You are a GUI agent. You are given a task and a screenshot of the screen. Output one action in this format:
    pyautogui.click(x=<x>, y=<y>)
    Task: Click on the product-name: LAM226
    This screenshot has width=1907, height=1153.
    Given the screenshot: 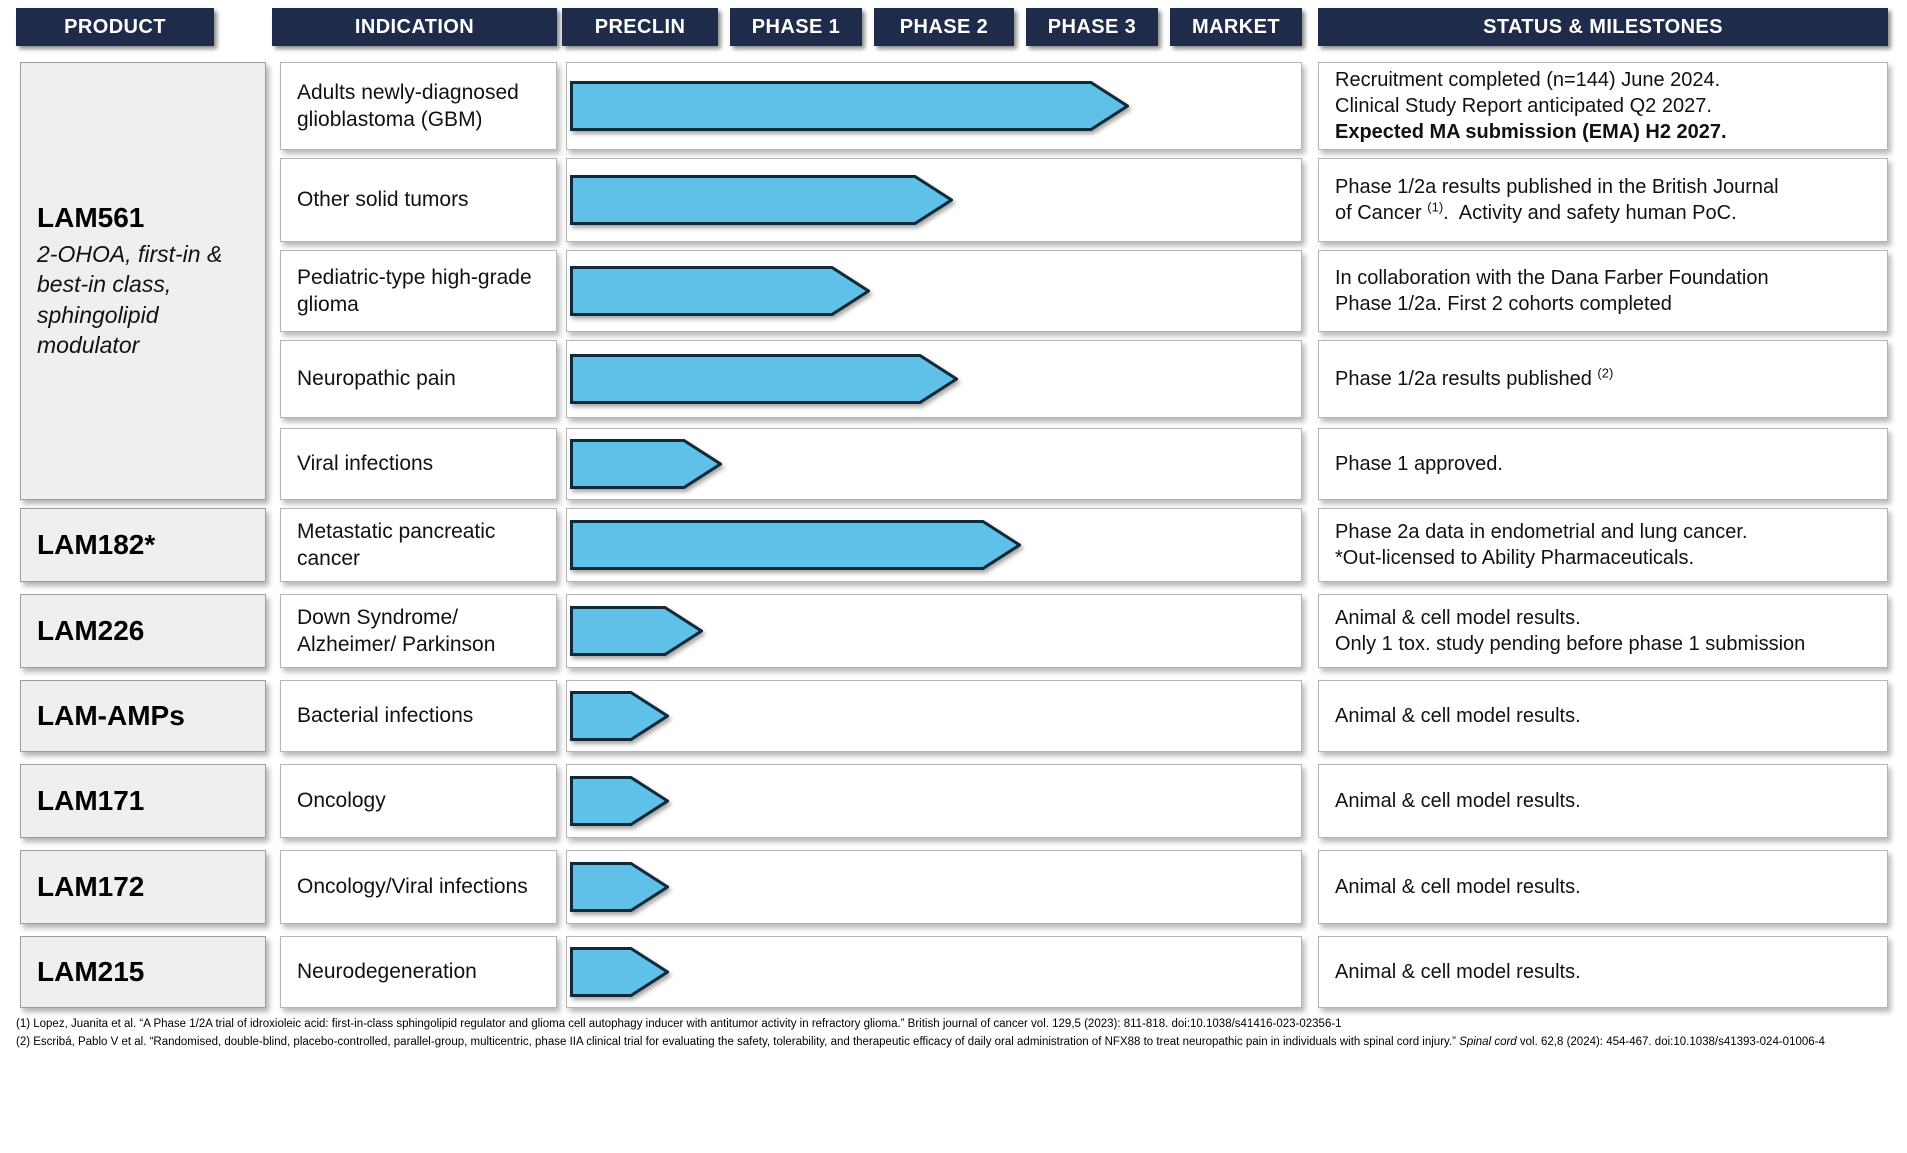 What is the action you would take?
    pyautogui.click(x=91, y=631)
    